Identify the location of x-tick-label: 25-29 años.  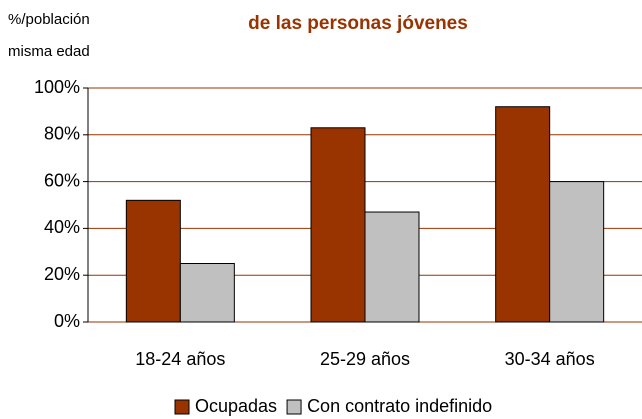
(365, 359).